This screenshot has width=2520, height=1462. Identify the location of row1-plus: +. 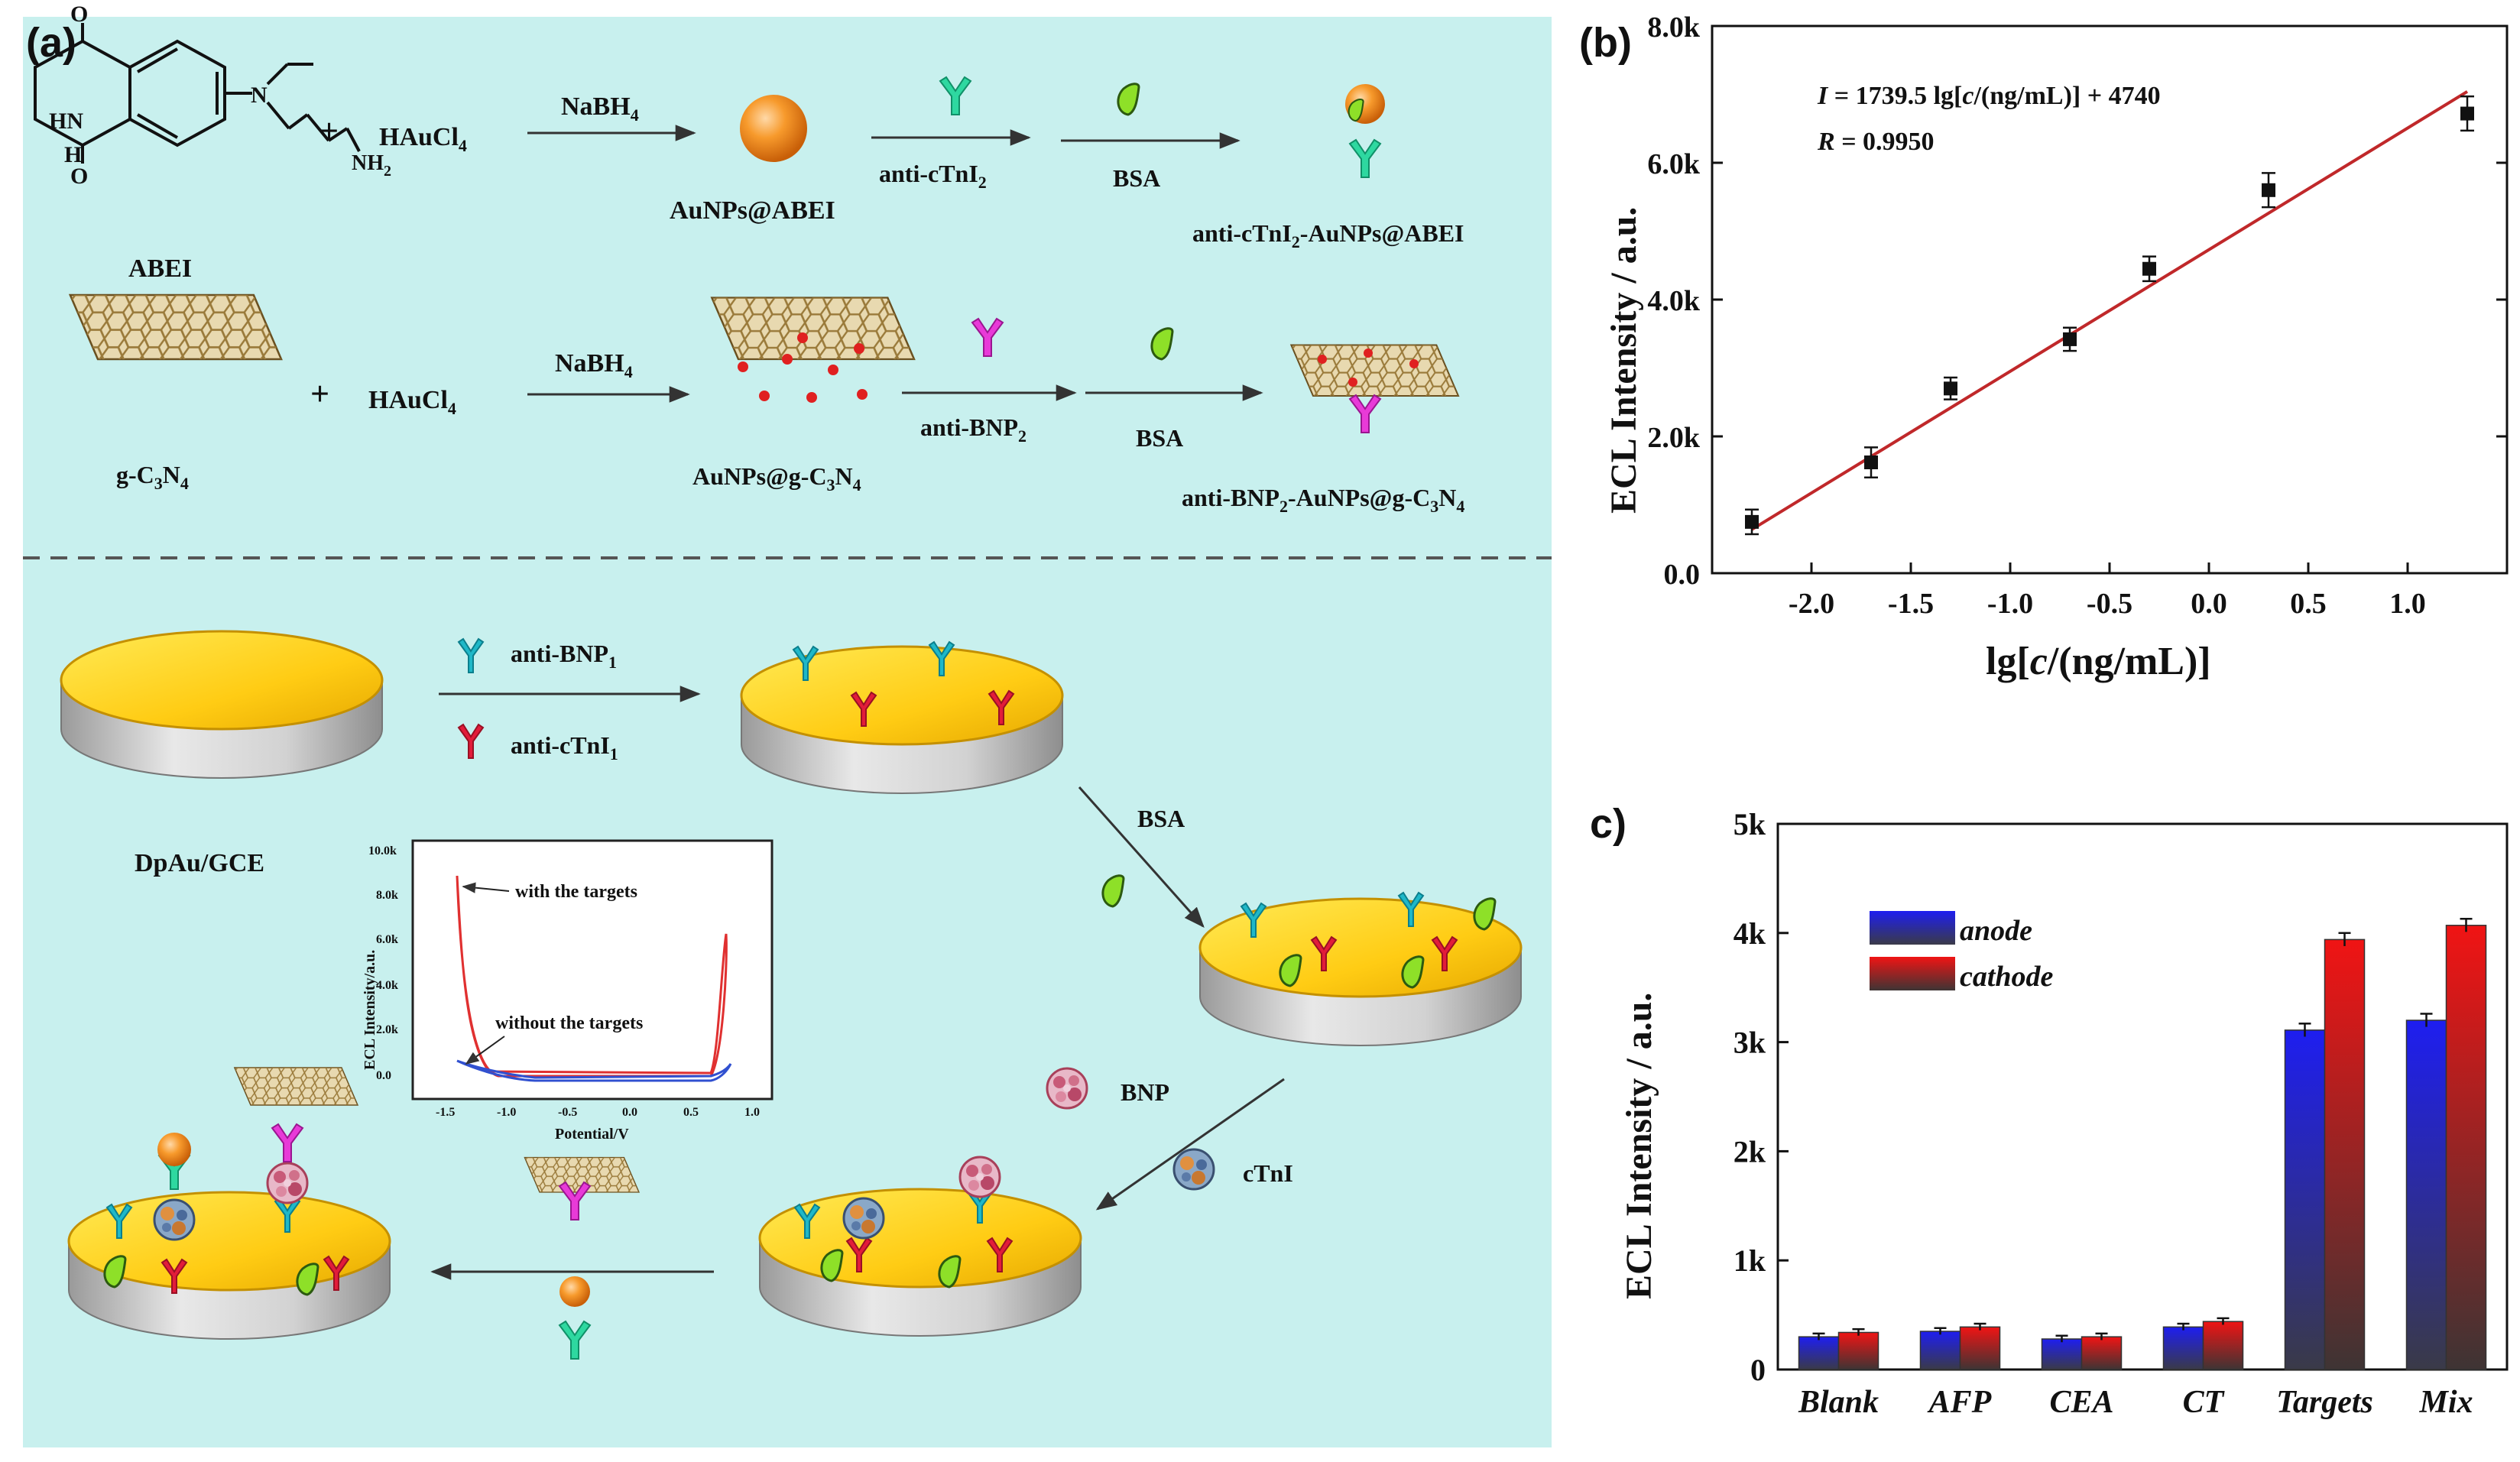
(329, 131).